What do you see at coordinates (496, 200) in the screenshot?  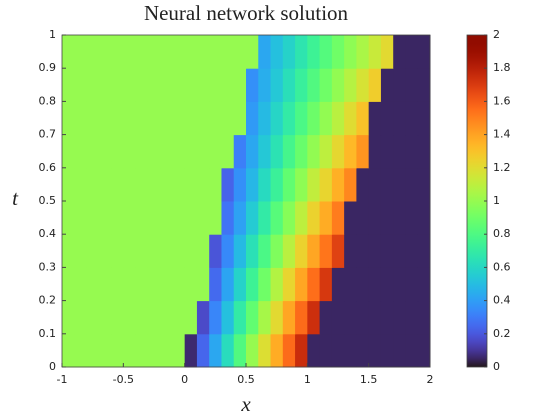 I see `colorbar-tick-label: 1` at bounding box center [496, 200].